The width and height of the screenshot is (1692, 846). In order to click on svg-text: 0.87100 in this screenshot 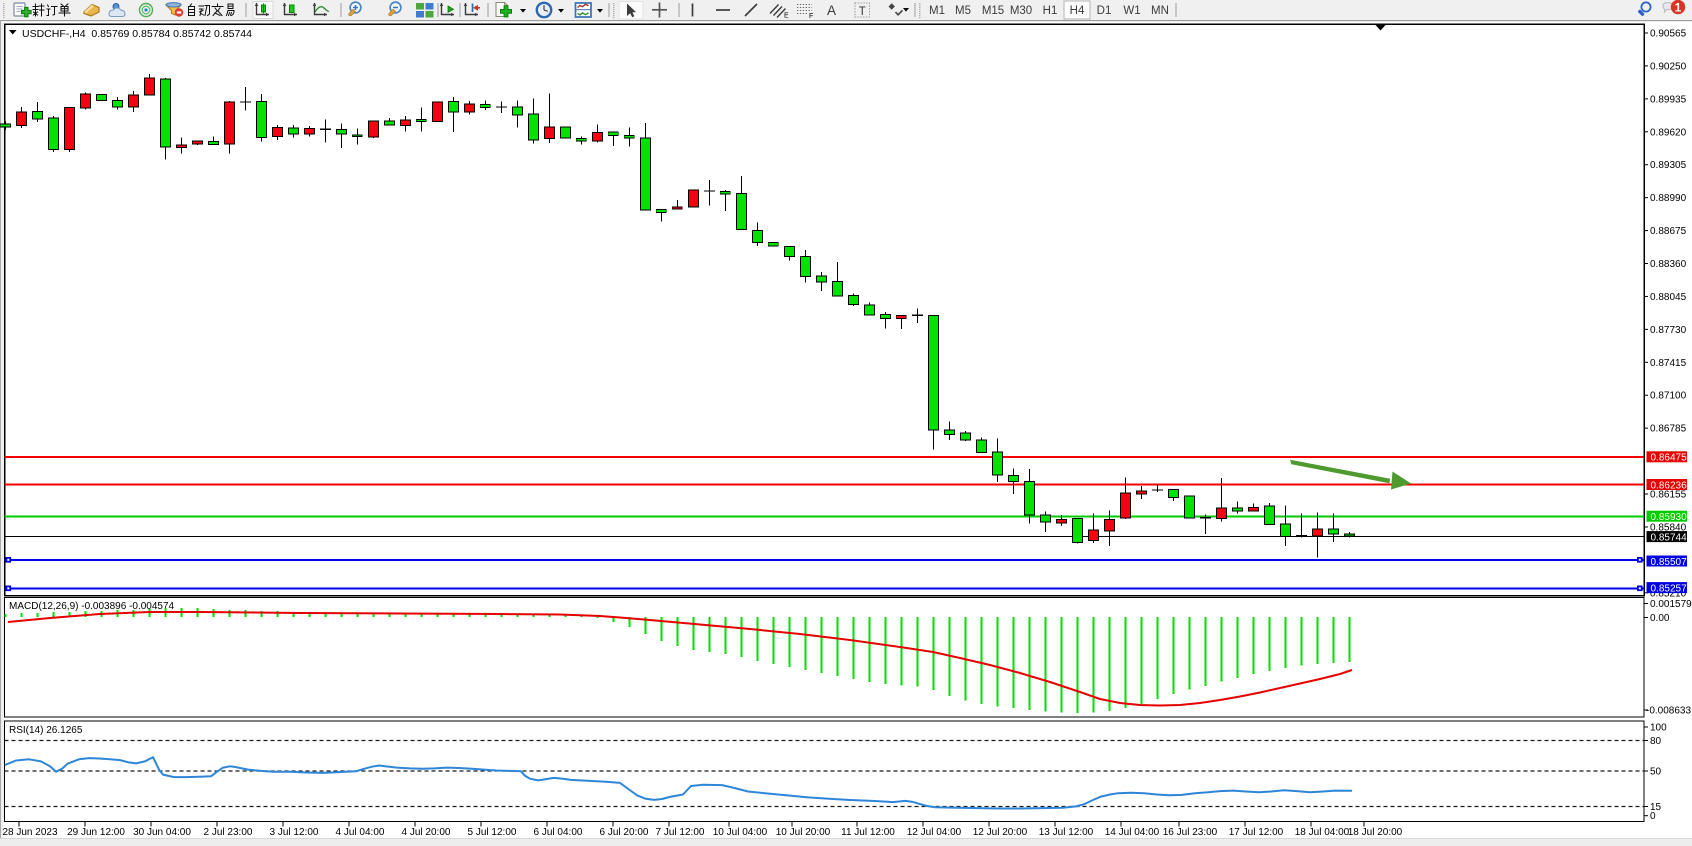, I will do `click(1668, 396)`.